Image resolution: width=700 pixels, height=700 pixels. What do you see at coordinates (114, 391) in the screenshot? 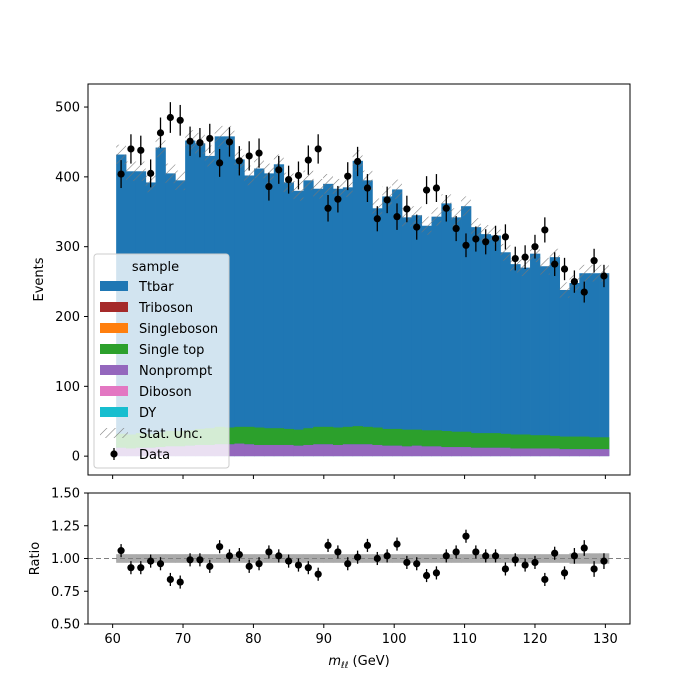
I see `legend-swatch-diboson` at bounding box center [114, 391].